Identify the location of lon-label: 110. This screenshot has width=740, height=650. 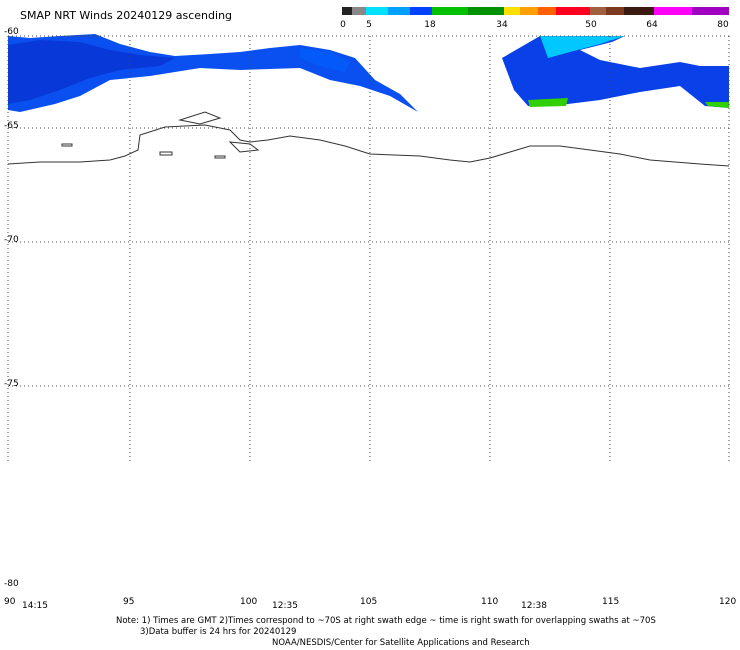
(490, 602).